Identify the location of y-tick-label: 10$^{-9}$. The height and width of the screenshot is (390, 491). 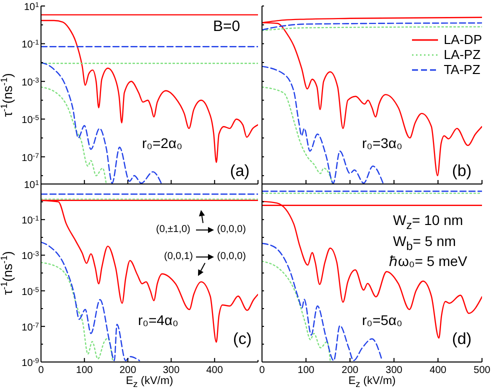
(31, 363).